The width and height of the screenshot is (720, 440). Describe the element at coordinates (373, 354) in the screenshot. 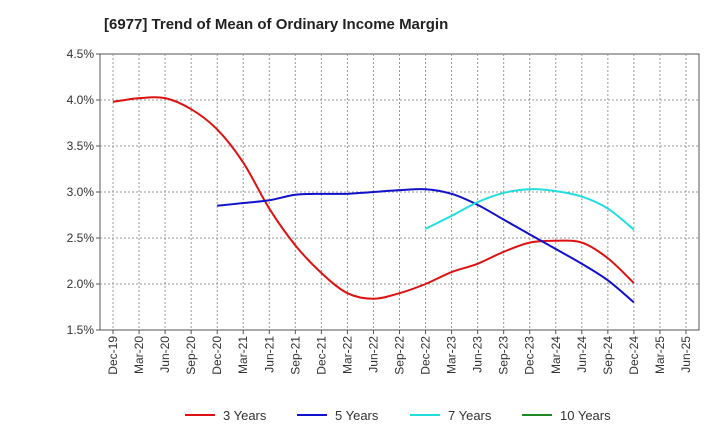

I see `x-tick-label: Jun-22` at that location.